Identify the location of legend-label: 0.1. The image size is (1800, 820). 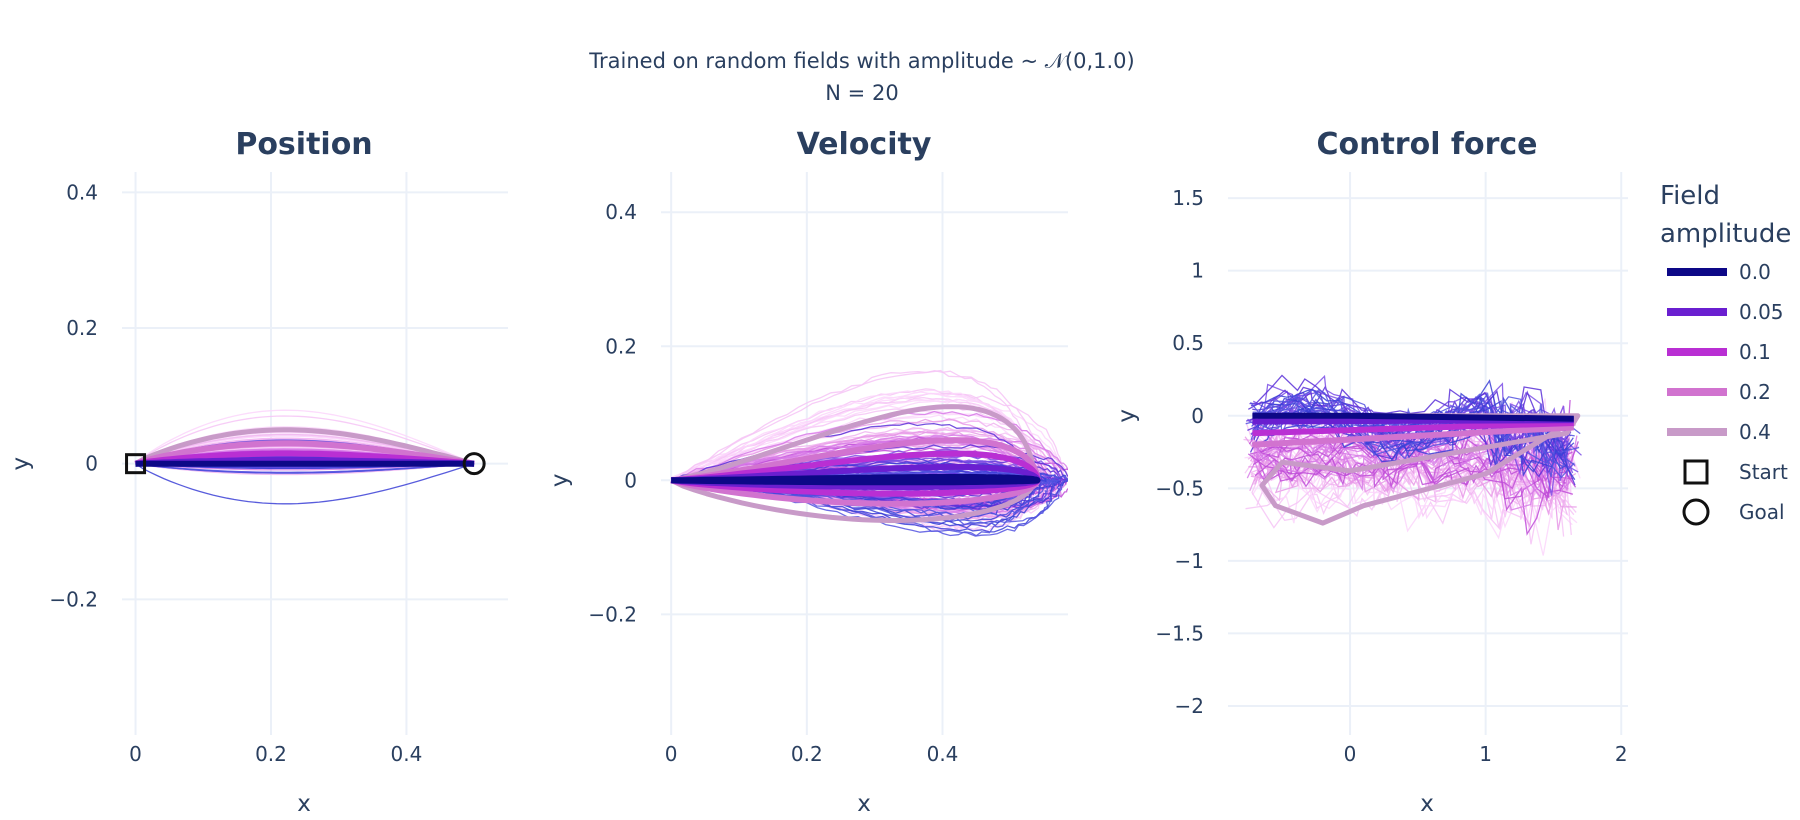
(1755, 352).